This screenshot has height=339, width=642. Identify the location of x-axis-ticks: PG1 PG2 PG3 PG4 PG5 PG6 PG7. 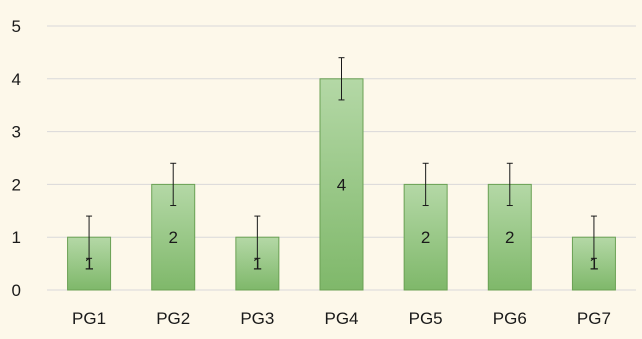
(341, 318).